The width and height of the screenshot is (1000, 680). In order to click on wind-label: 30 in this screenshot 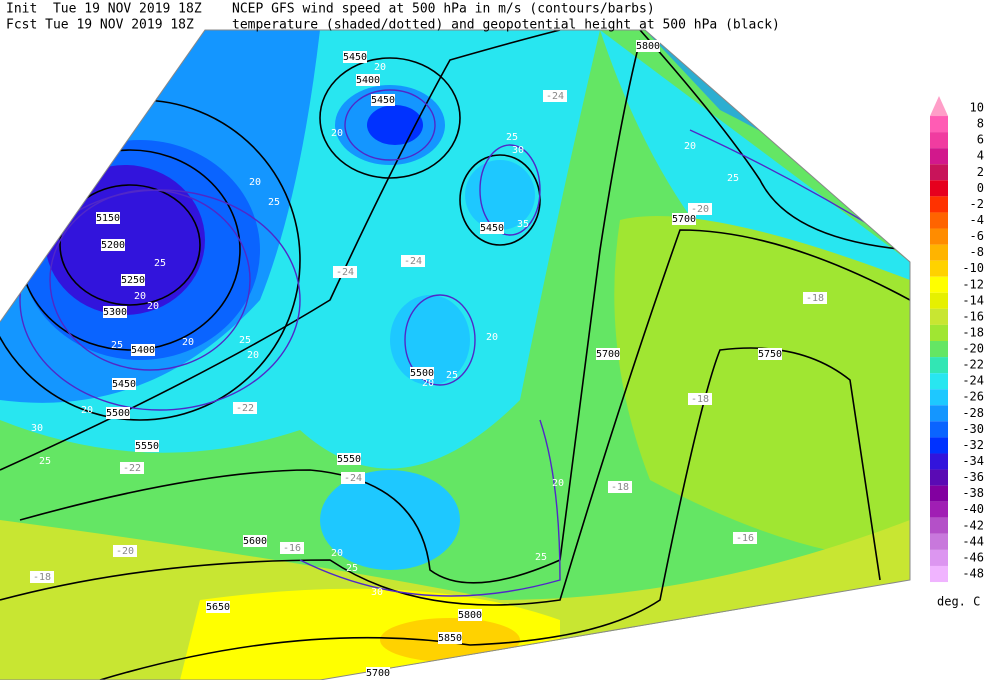, I will do `click(518, 150)`.